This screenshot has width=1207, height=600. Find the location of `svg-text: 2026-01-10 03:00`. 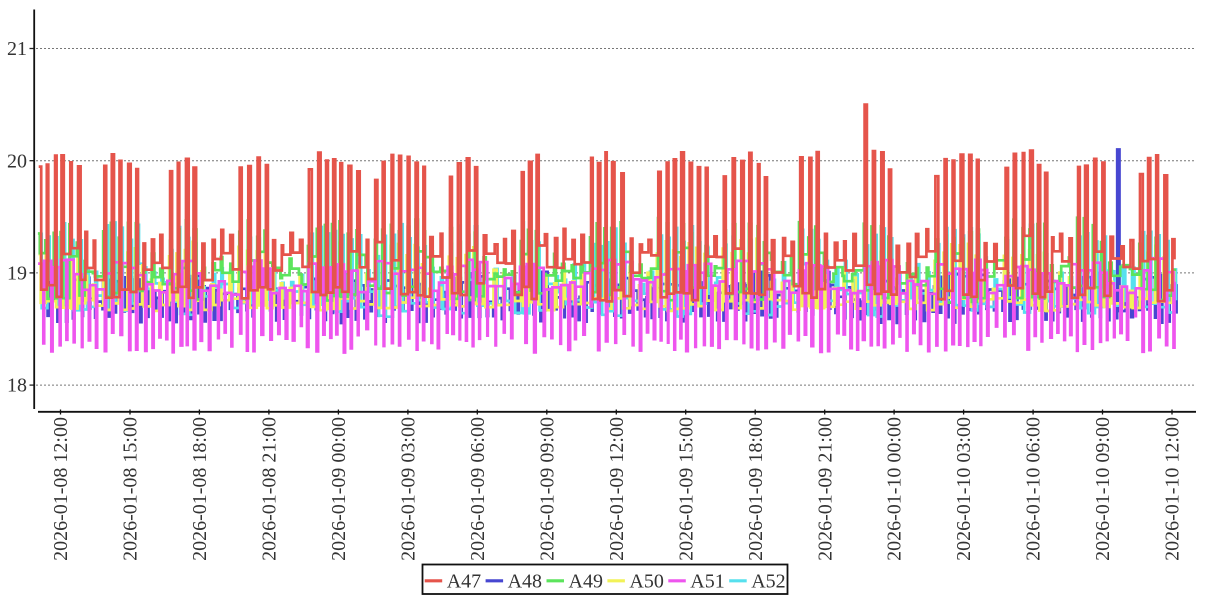

svg-text: 2026-01-10 03:00 is located at coordinates (964, 489).